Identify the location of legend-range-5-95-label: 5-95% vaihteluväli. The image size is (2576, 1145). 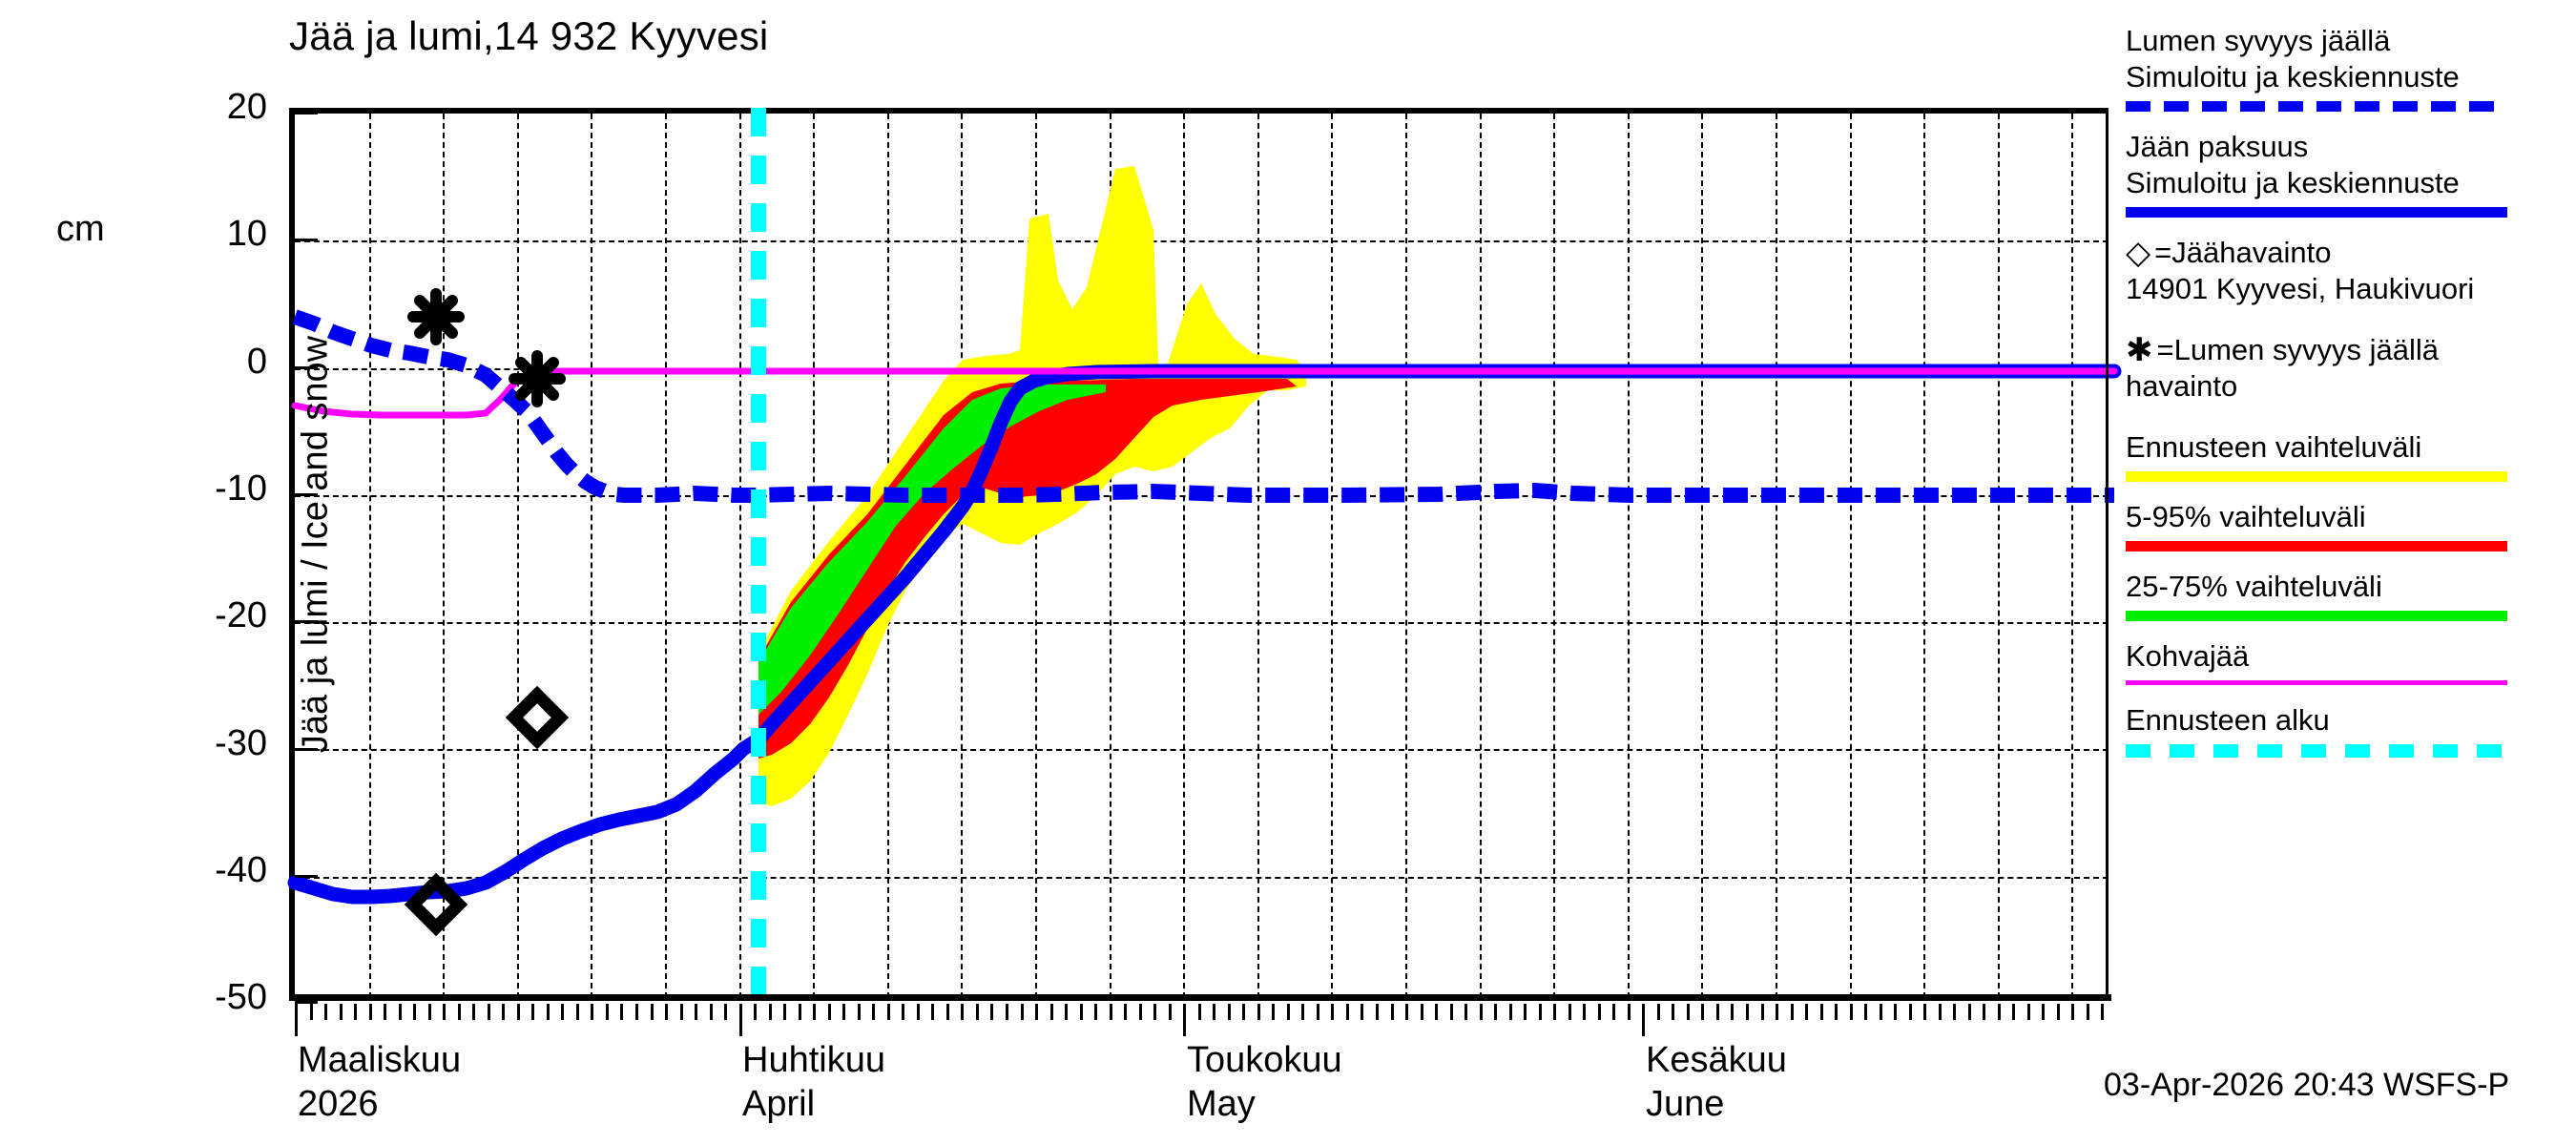
(2246, 516).